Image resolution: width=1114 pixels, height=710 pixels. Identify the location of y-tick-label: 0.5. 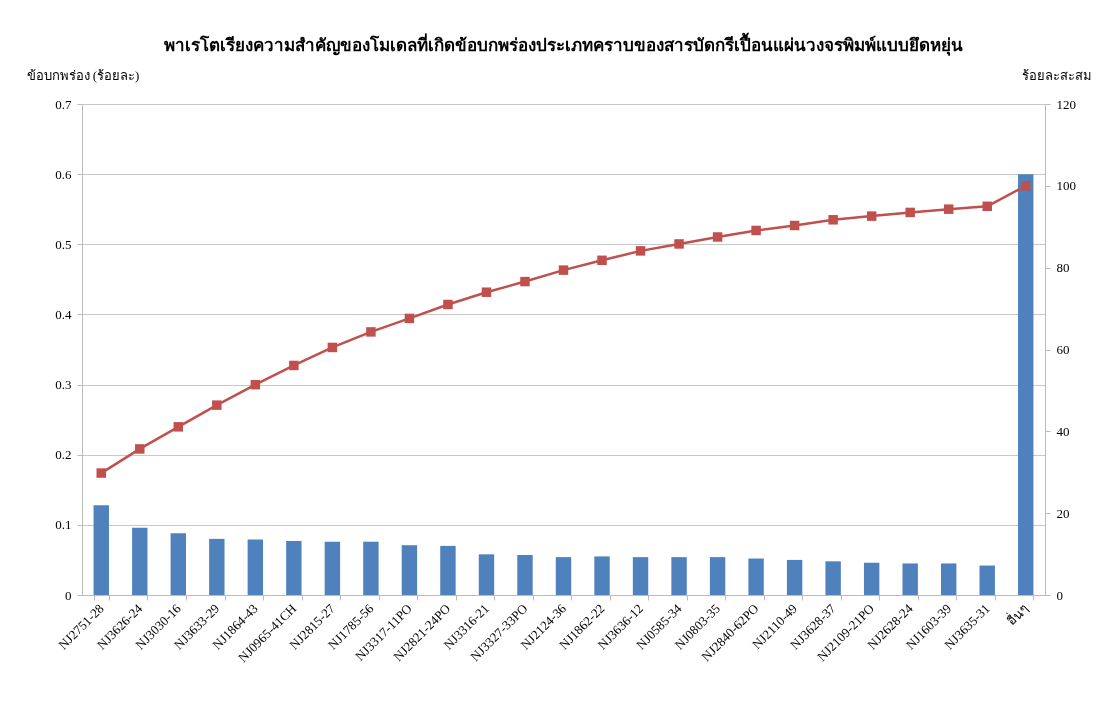
(63, 244).